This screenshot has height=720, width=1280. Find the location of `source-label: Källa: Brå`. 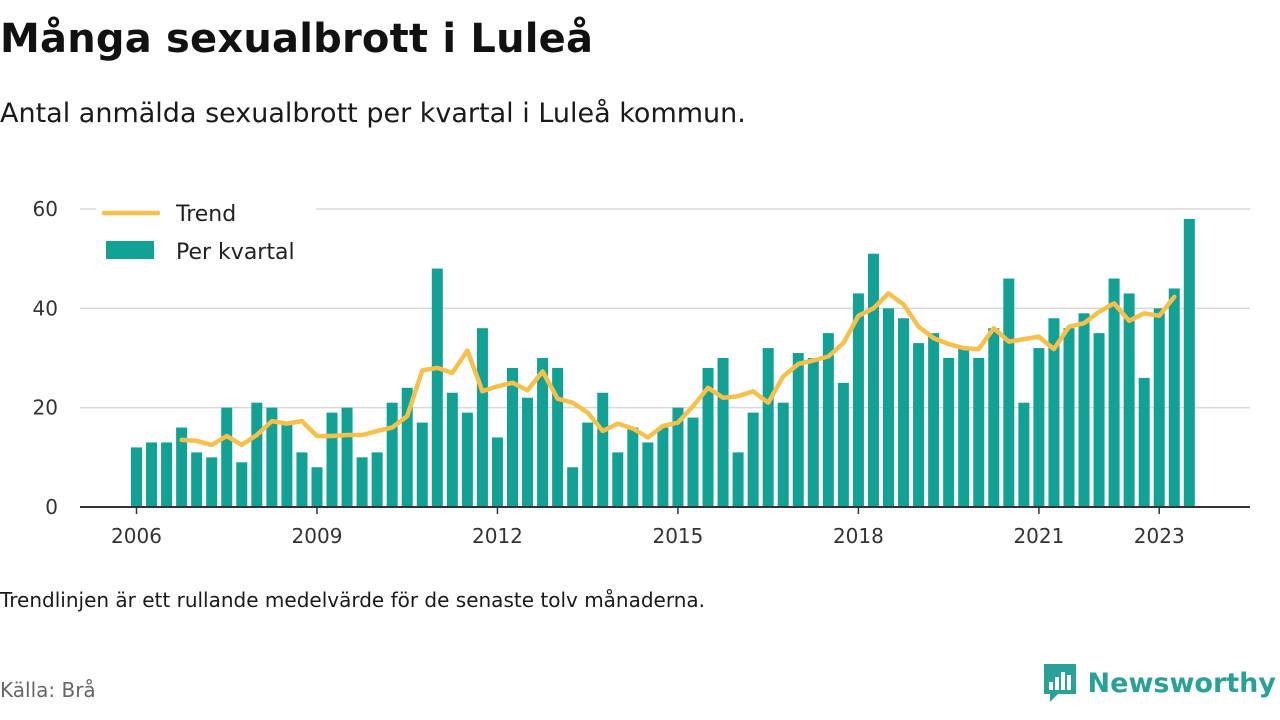

source-label: Källa: Brå is located at coordinates (48, 690).